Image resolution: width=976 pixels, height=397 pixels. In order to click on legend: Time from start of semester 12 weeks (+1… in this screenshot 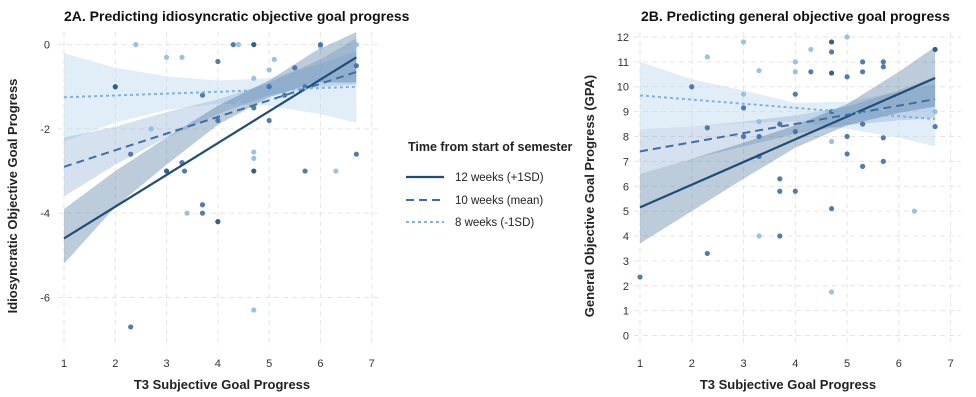, I will do `click(489, 184)`.